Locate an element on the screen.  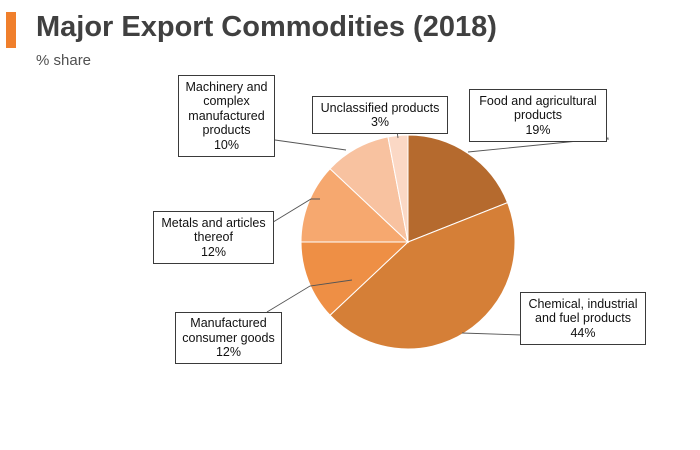
data-label-name: and fuel products is located at coordinates (583, 318).